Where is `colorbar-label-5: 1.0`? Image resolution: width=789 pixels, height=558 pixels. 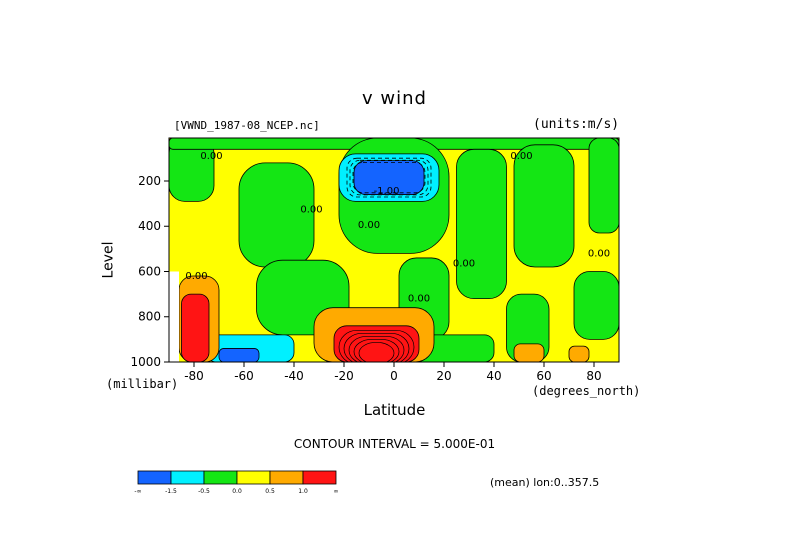
colorbar-label-5: 1.0 is located at coordinates (303, 491).